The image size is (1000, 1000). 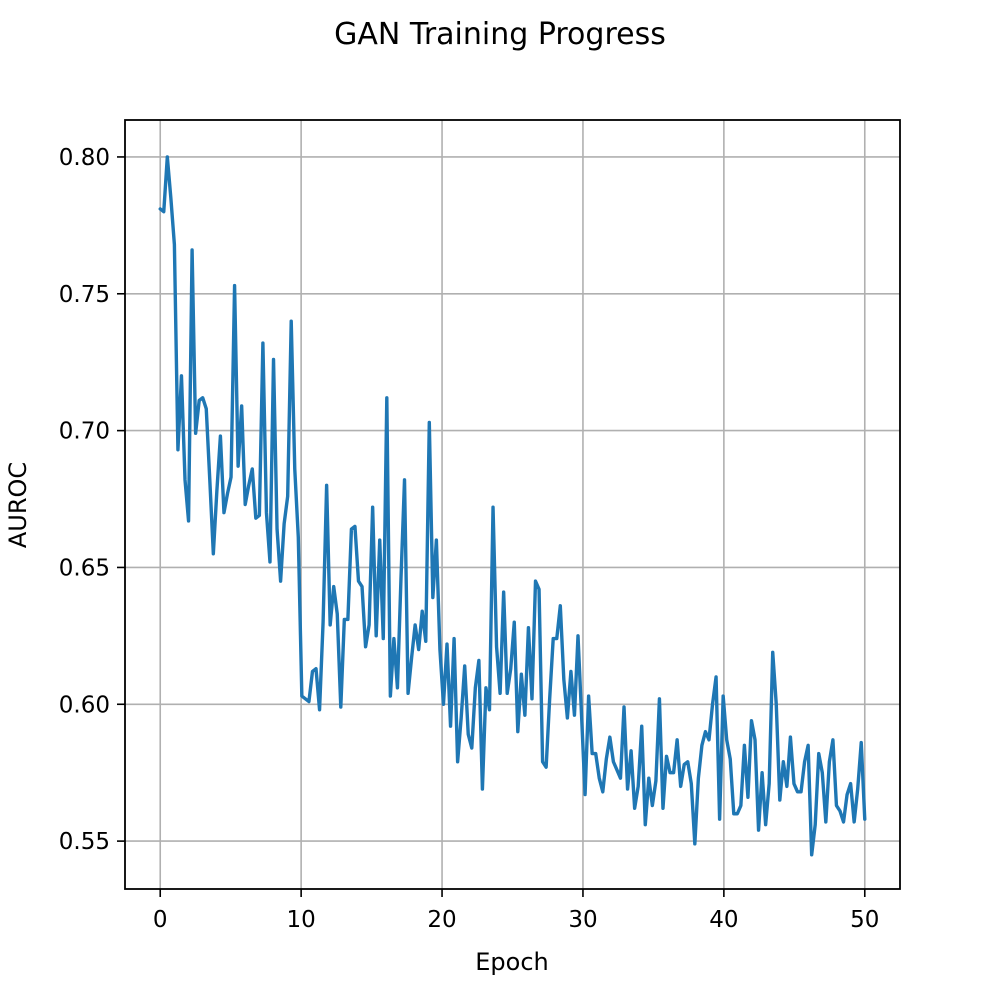 What do you see at coordinates (84, 432) in the screenshot?
I see `y-tick-label: 0.70` at bounding box center [84, 432].